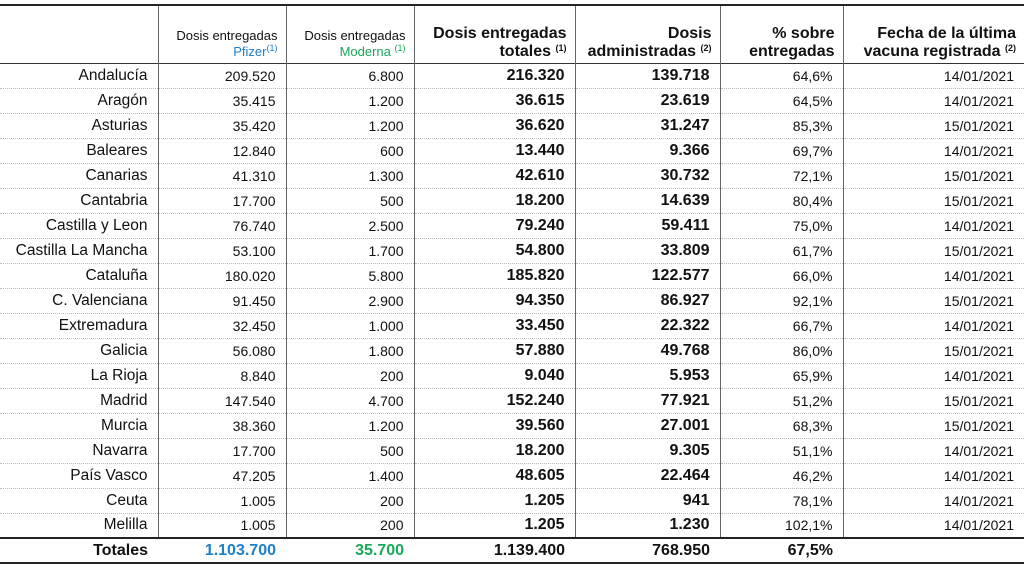 The image size is (1024, 576). Describe the element at coordinates (933, 201) in the screenshot. I see `cell-fecha: 15/01/2021` at that location.